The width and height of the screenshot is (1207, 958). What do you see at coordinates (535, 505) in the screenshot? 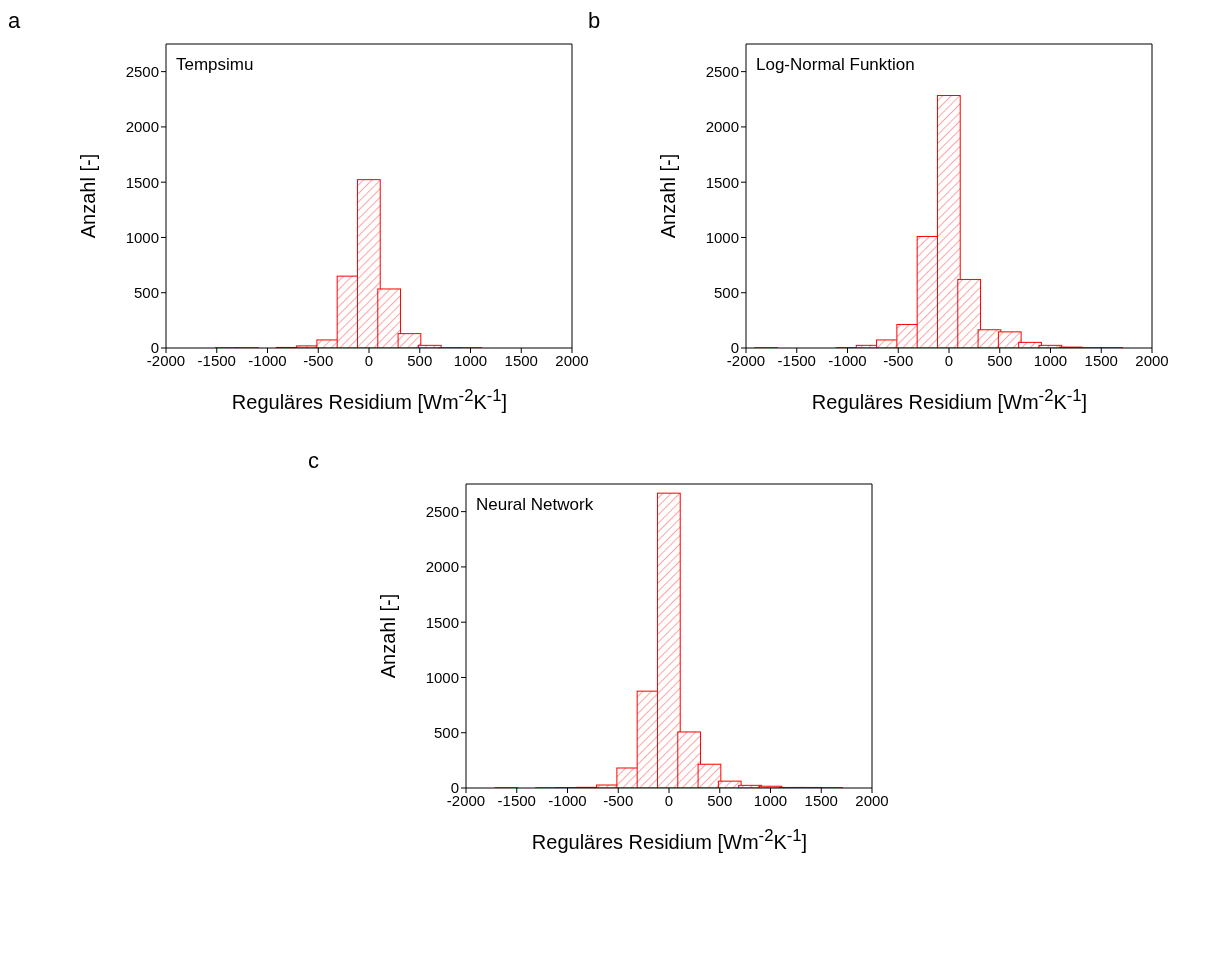
I see `text: Neural Network` at bounding box center [535, 505].